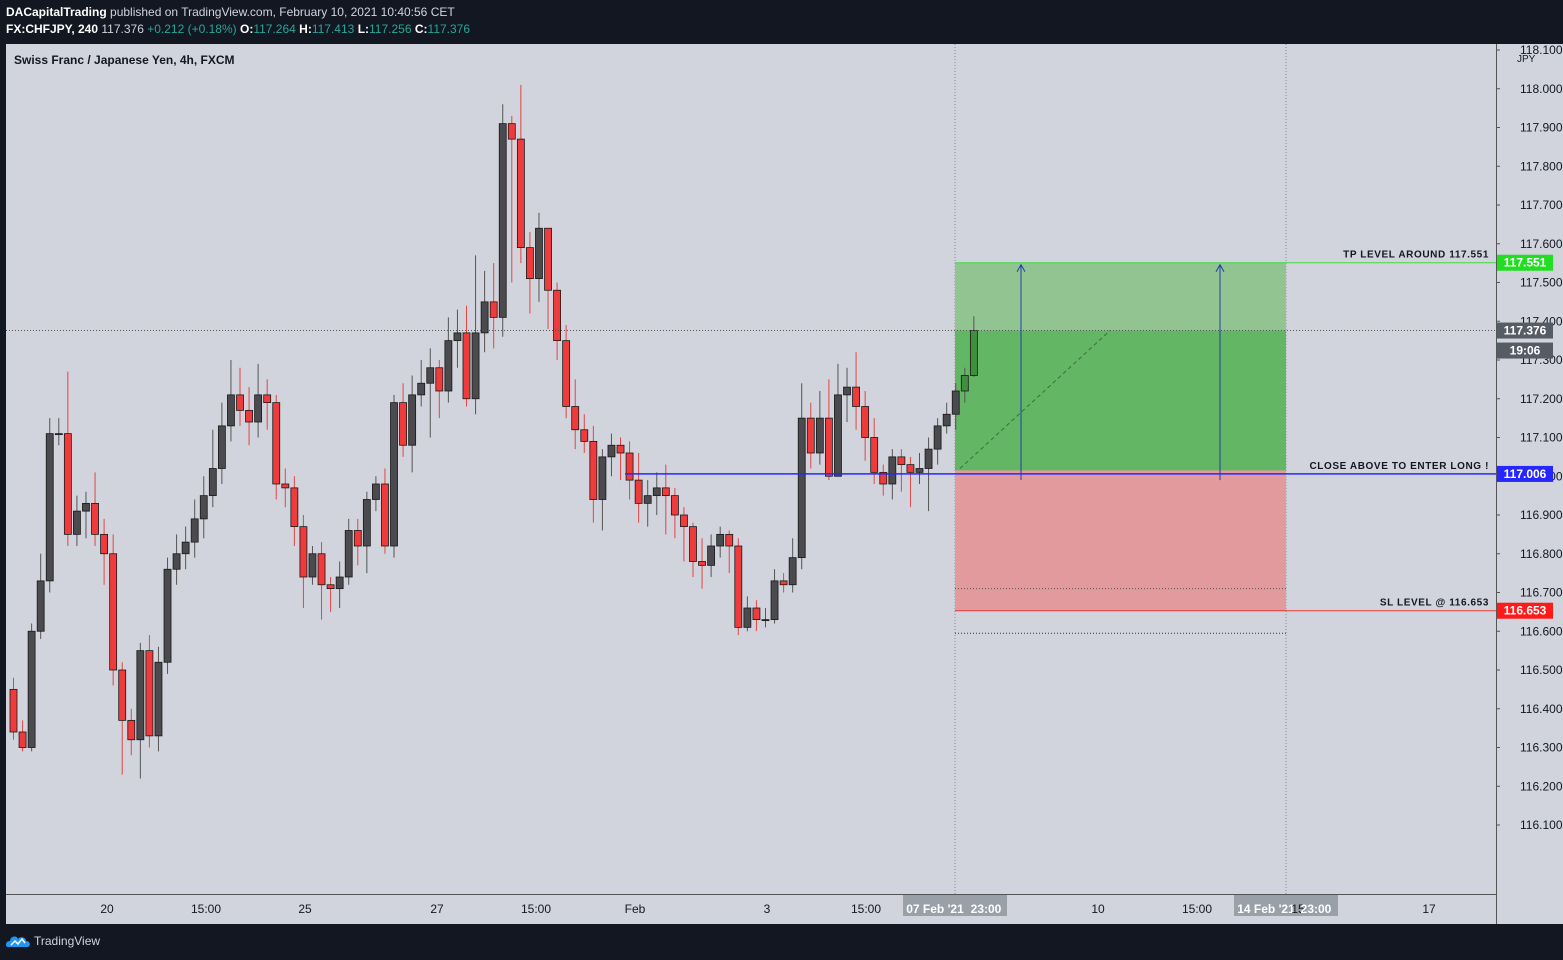  I want to click on price-tick-label: 117.600, so click(1541, 244).